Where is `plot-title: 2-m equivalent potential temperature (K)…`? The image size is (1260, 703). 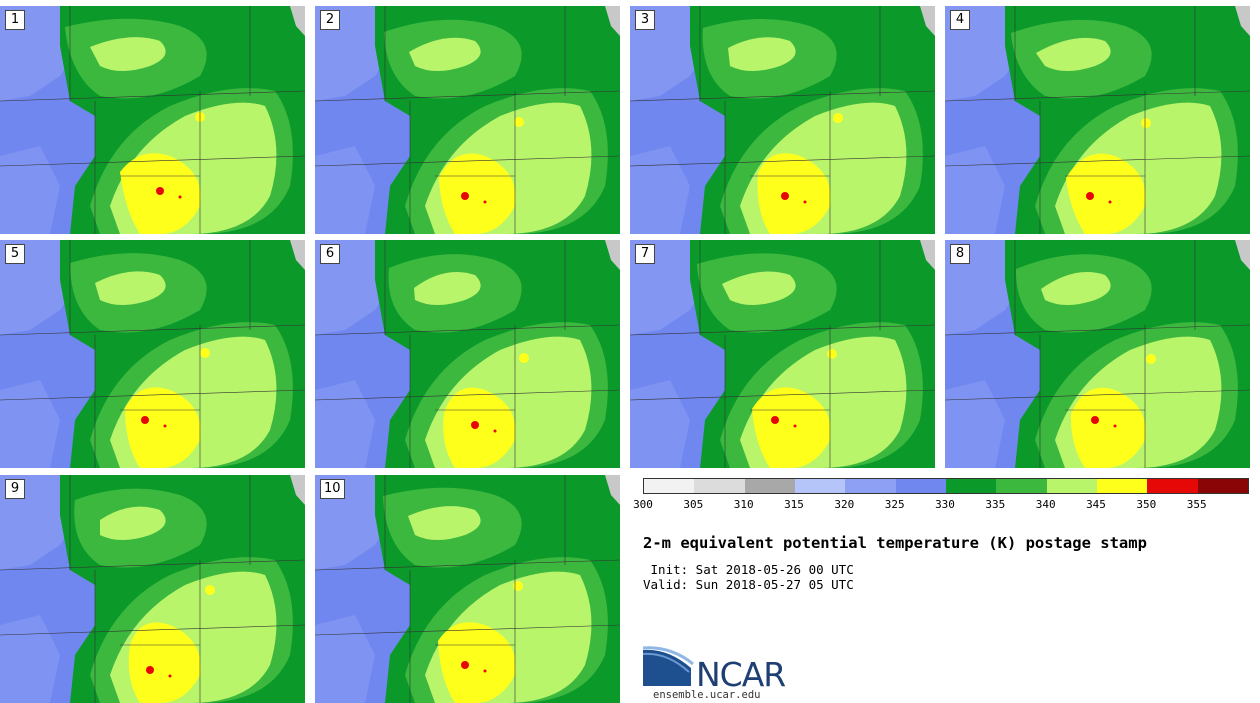 plot-title: 2-m equivalent potential temperature (K)… is located at coordinates (895, 543).